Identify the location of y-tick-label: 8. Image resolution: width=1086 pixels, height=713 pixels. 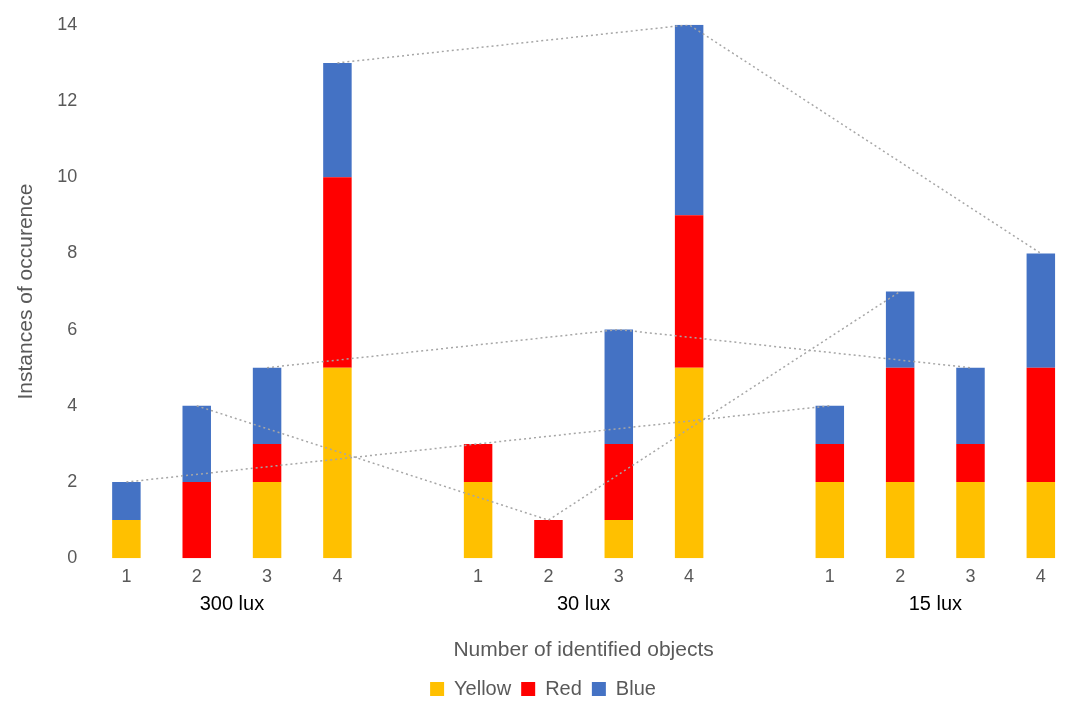
(72, 252).